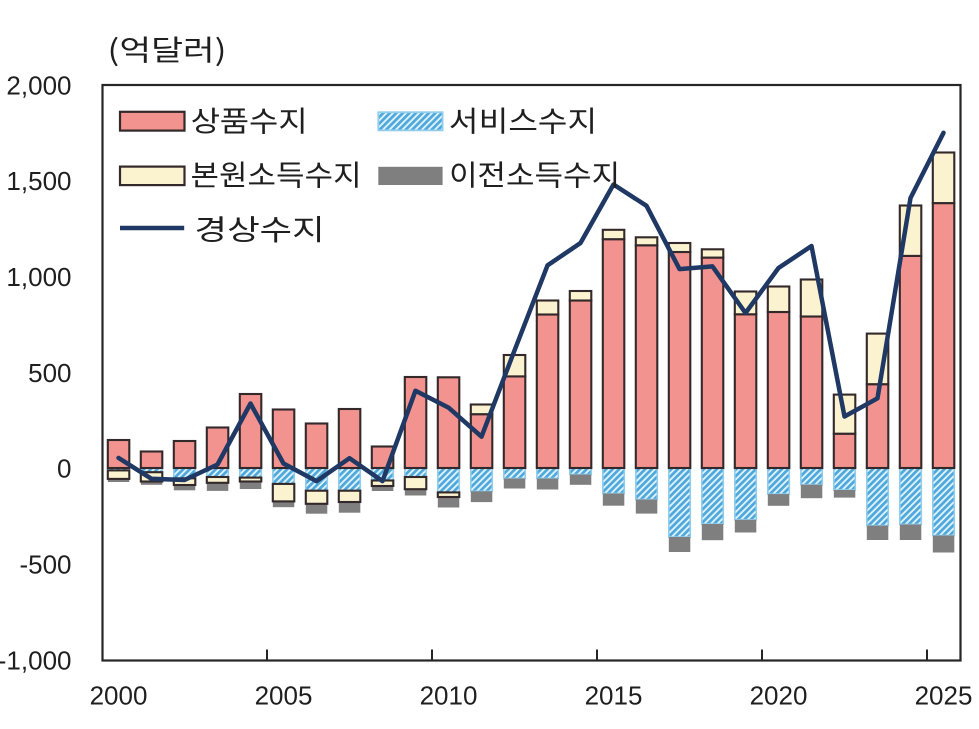 Image resolution: width=979 pixels, height=729 pixels. I want to click on svg-text: 경상수지, so click(260, 228).